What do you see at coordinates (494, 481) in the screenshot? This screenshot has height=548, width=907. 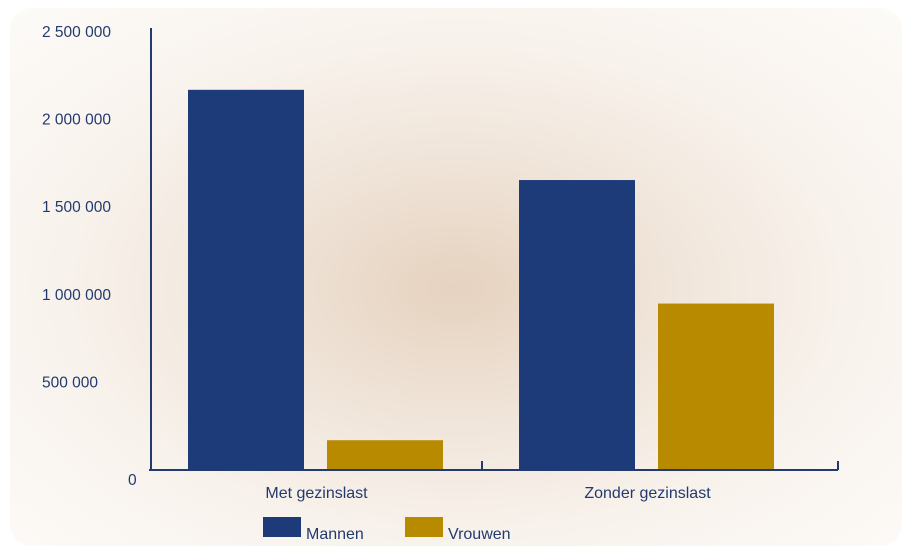 I see `x-axis: Met gezinslast Zonder gezinslast` at bounding box center [494, 481].